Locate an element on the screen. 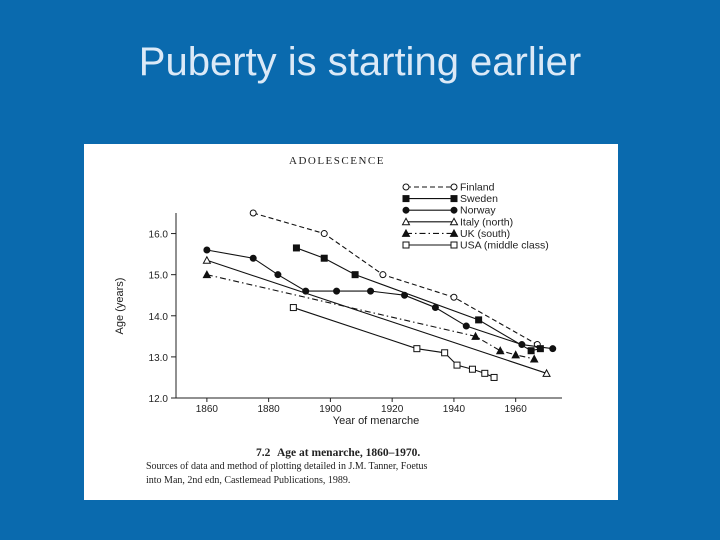 This screenshot has width=720, height=540. slide-title: Puberty is starting earlier is located at coordinates (360, 62).